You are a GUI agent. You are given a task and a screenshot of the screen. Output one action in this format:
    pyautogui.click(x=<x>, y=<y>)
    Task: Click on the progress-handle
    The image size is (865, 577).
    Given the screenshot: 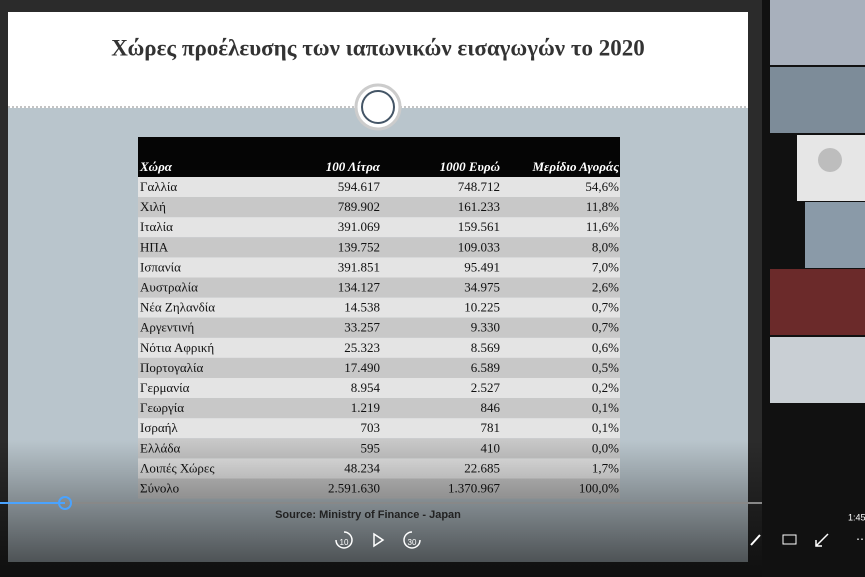 What is the action you would take?
    pyautogui.click(x=65, y=503)
    